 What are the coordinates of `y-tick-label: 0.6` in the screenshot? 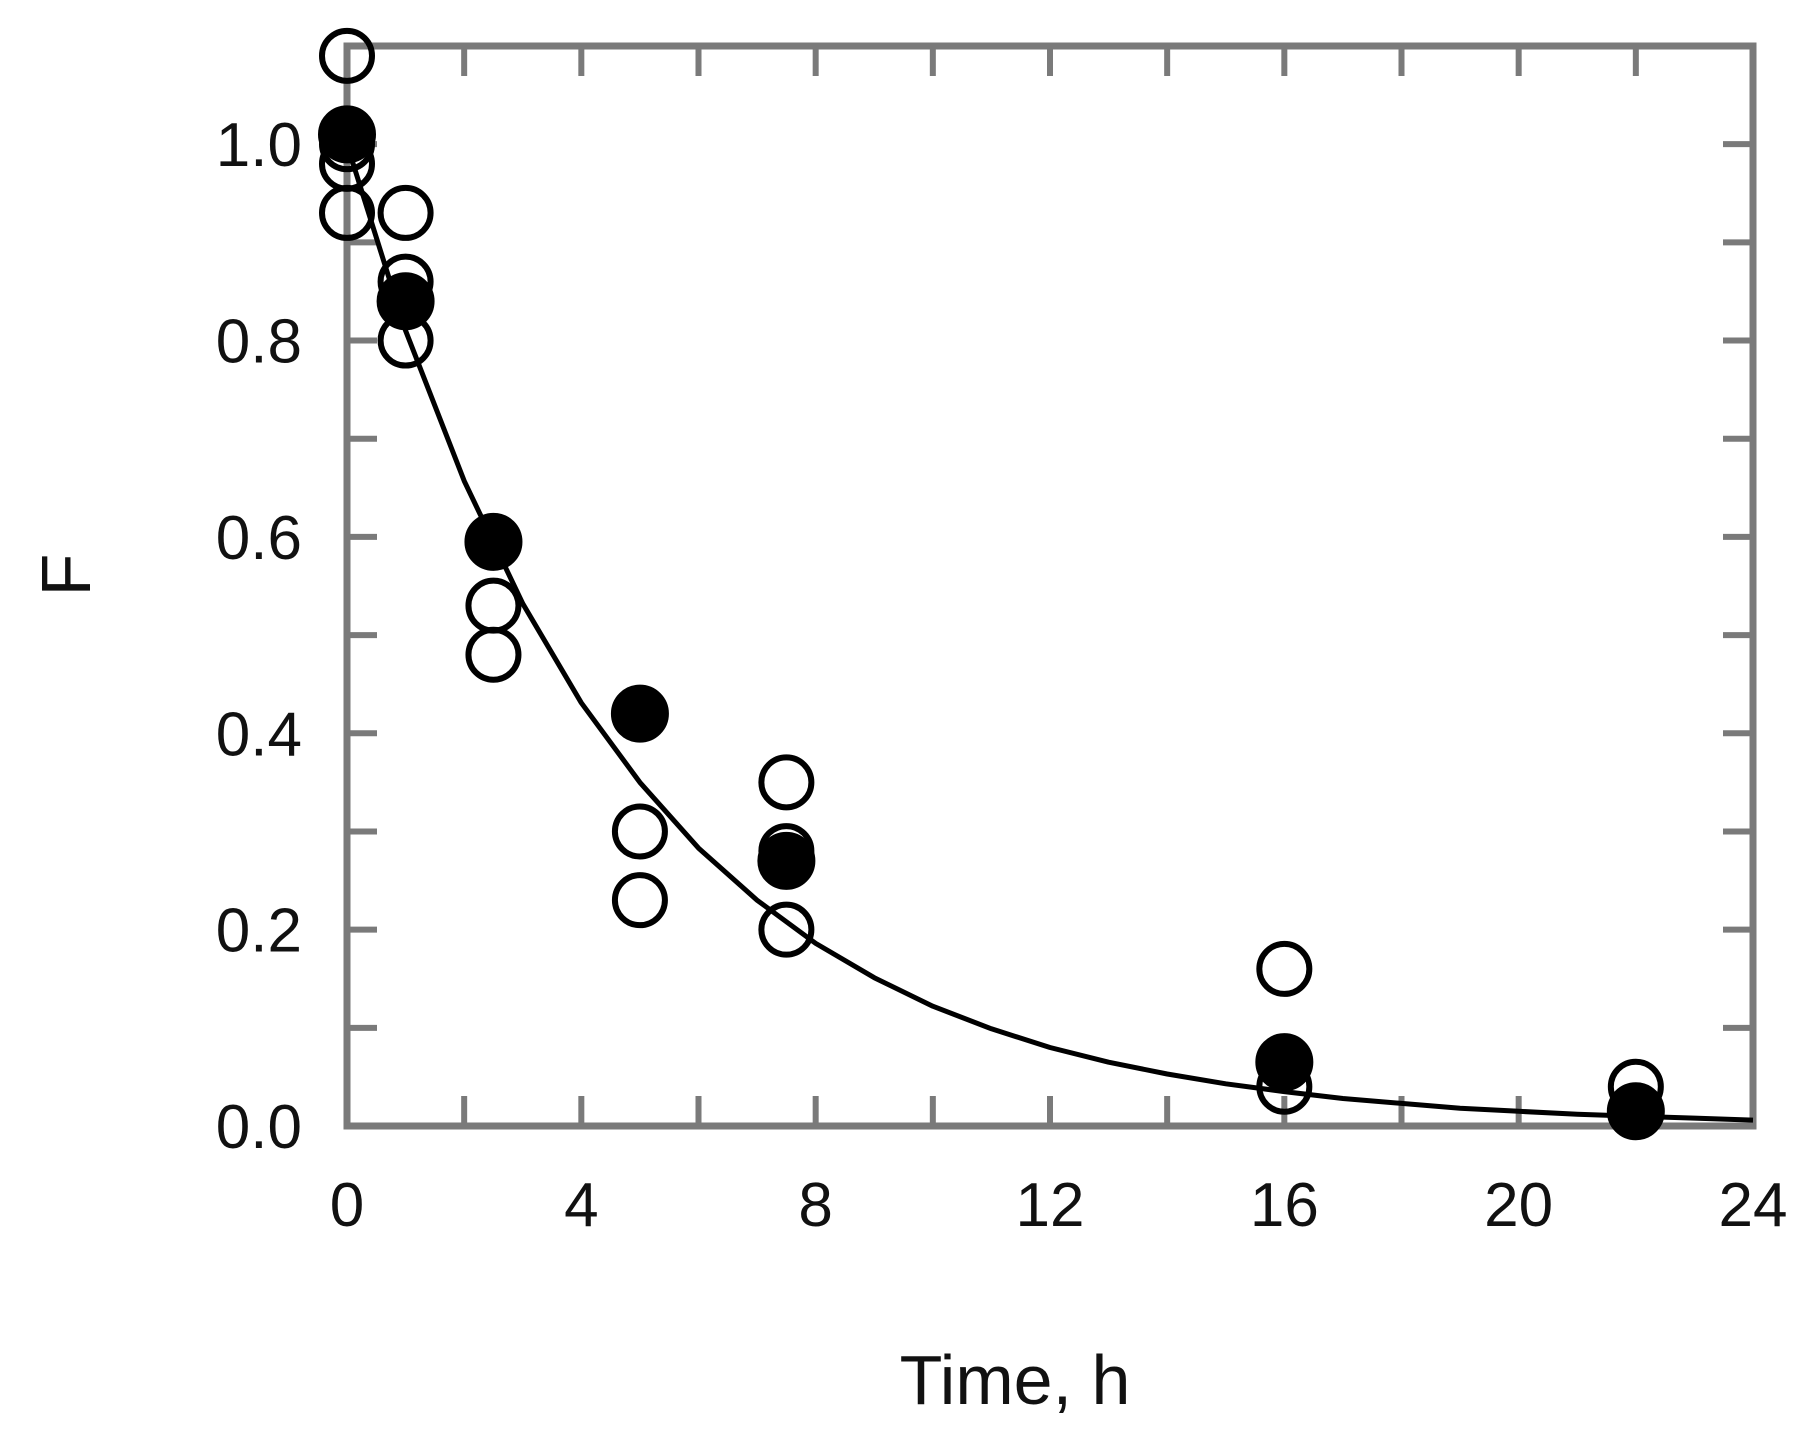 It's located at (259, 538).